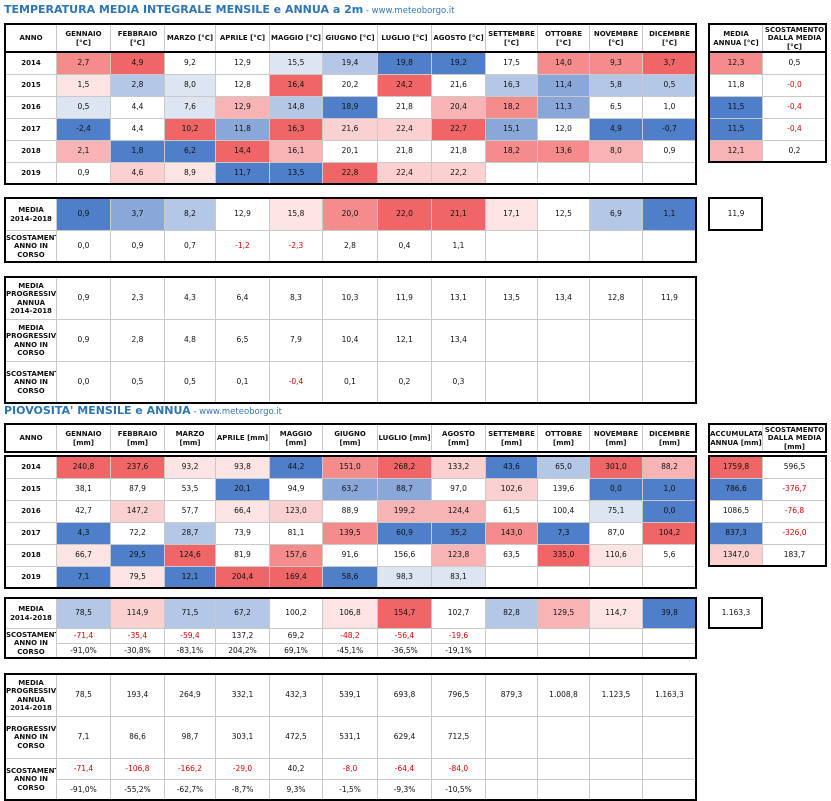 This screenshot has width=831, height=801. Describe the element at coordinates (350, 695) in the screenshot. I see `prog-value: 539,1` at that location.